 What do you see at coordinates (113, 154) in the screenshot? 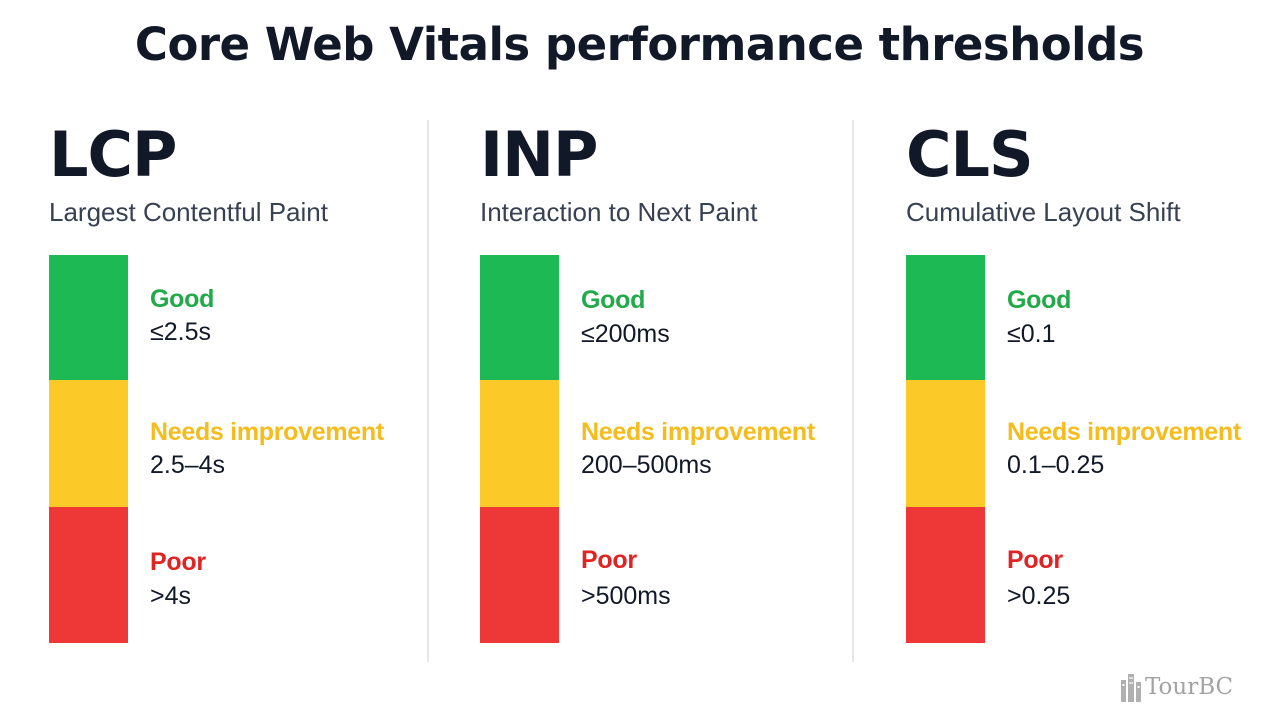
I see `metric-abbreviation: LCP` at bounding box center [113, 154].